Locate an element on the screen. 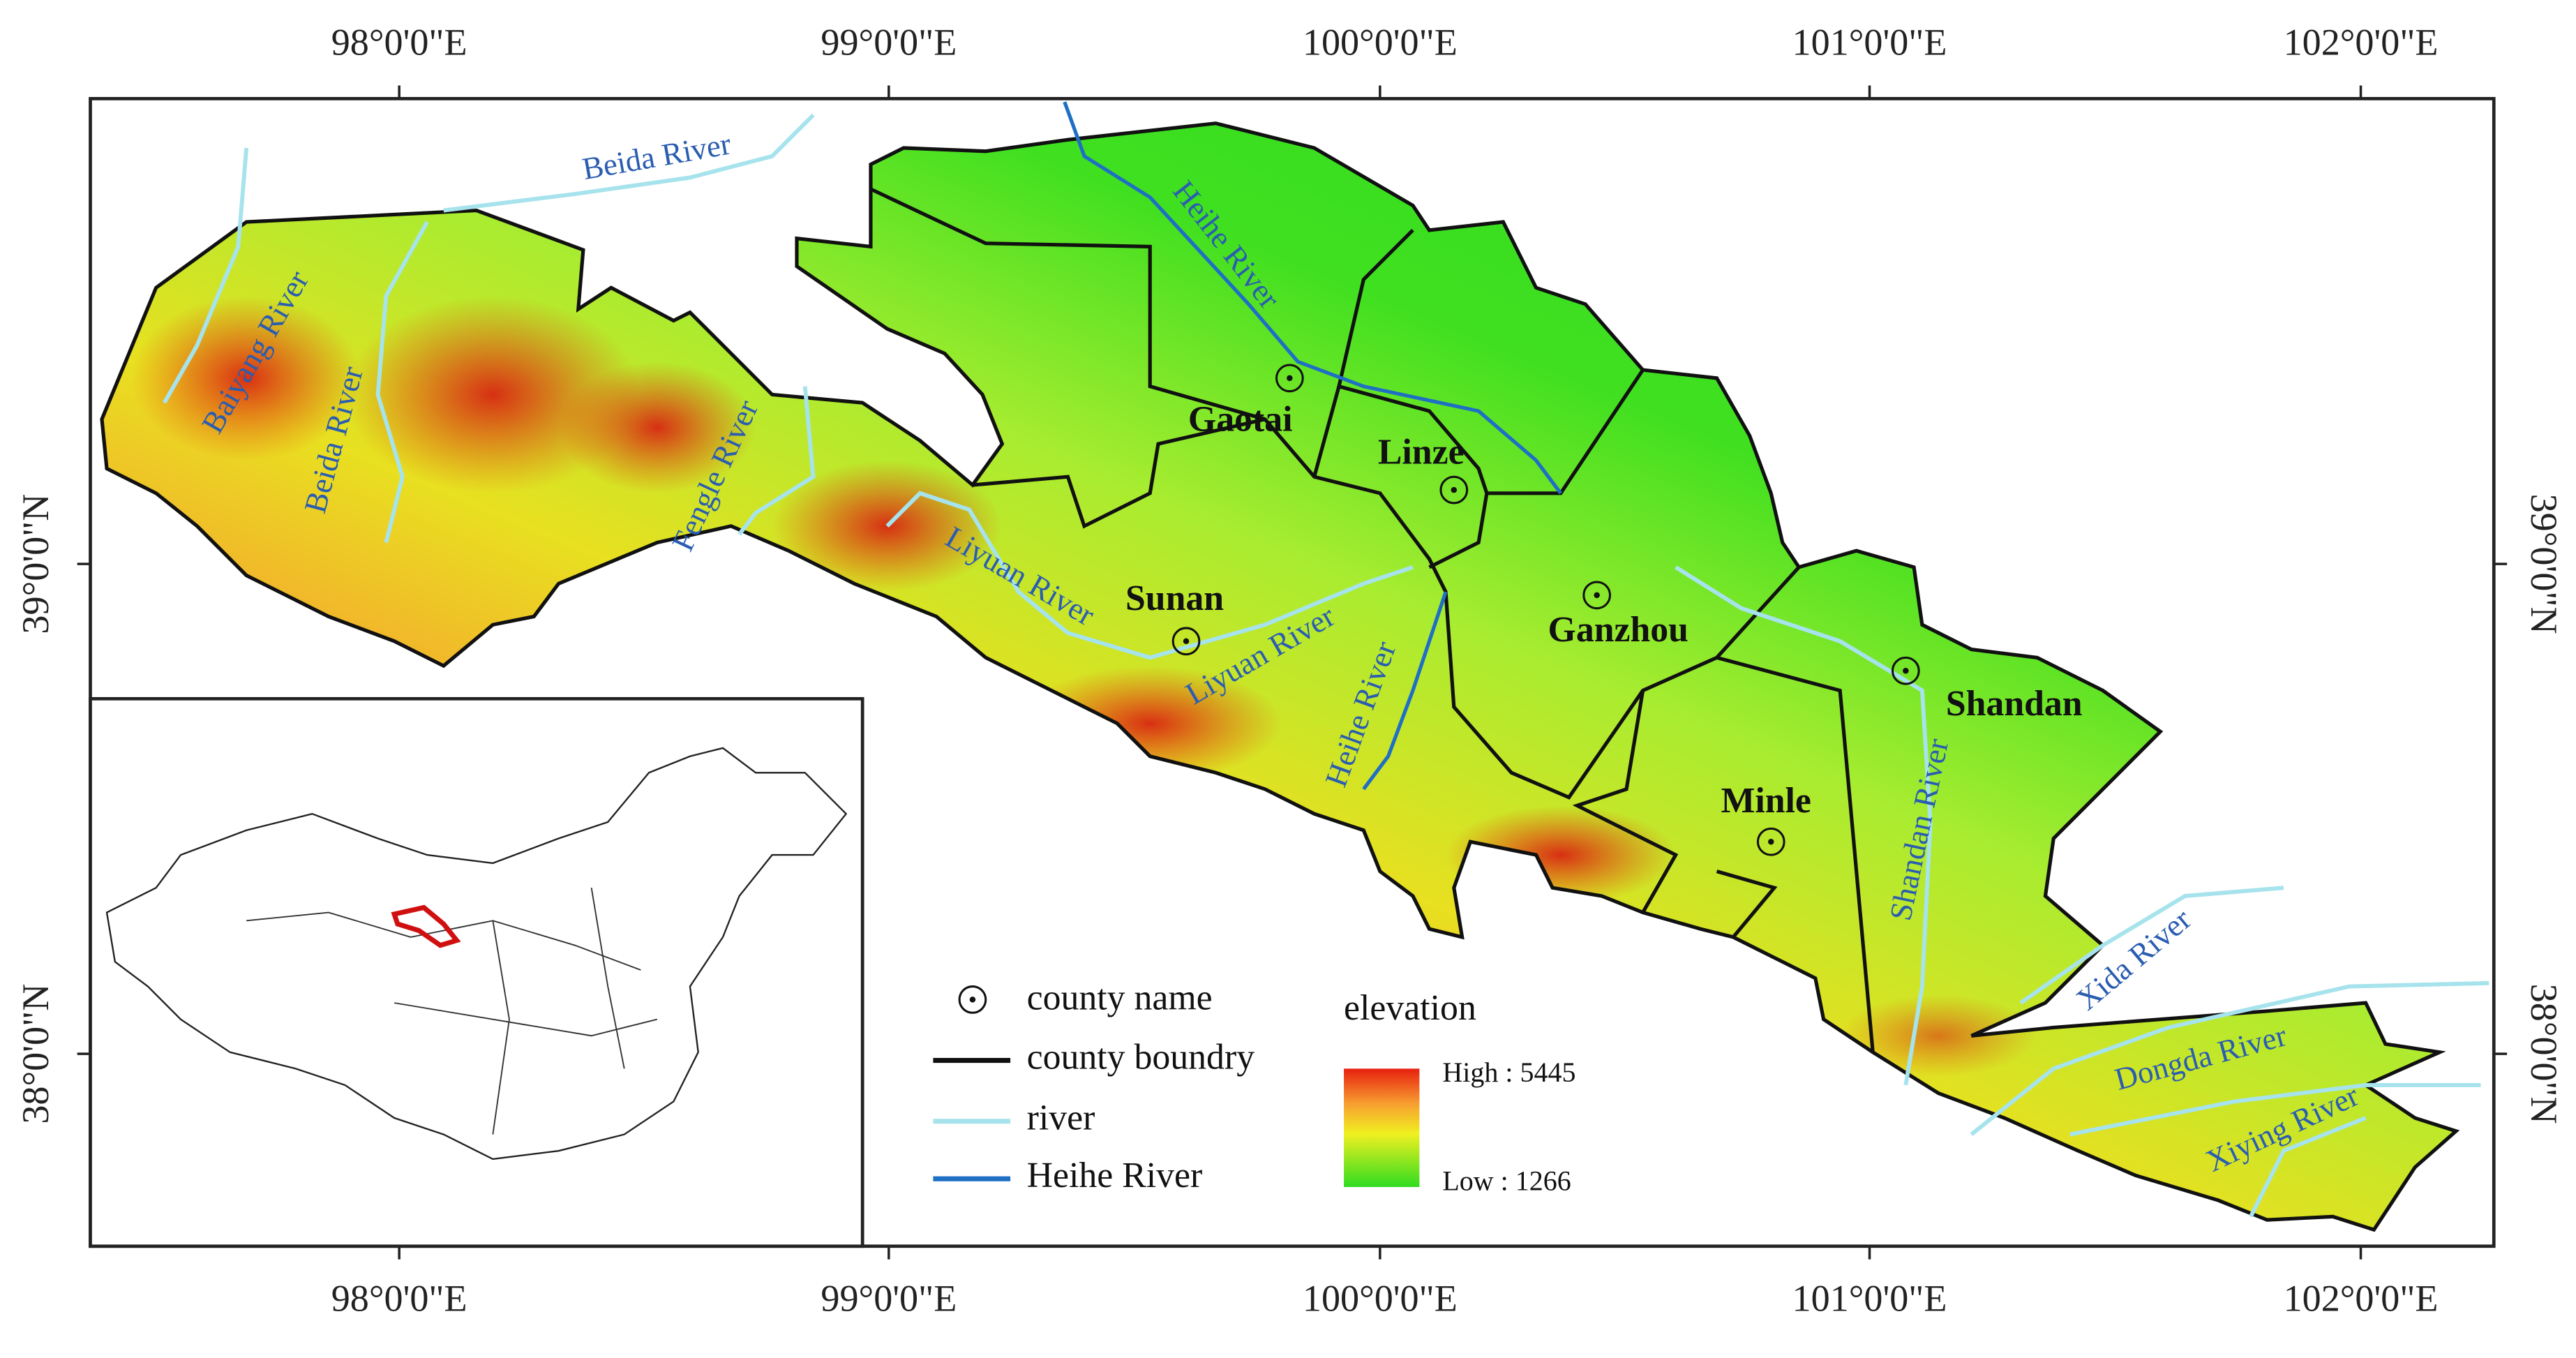  county-label: Minle is located at coordinates (1766, 801).